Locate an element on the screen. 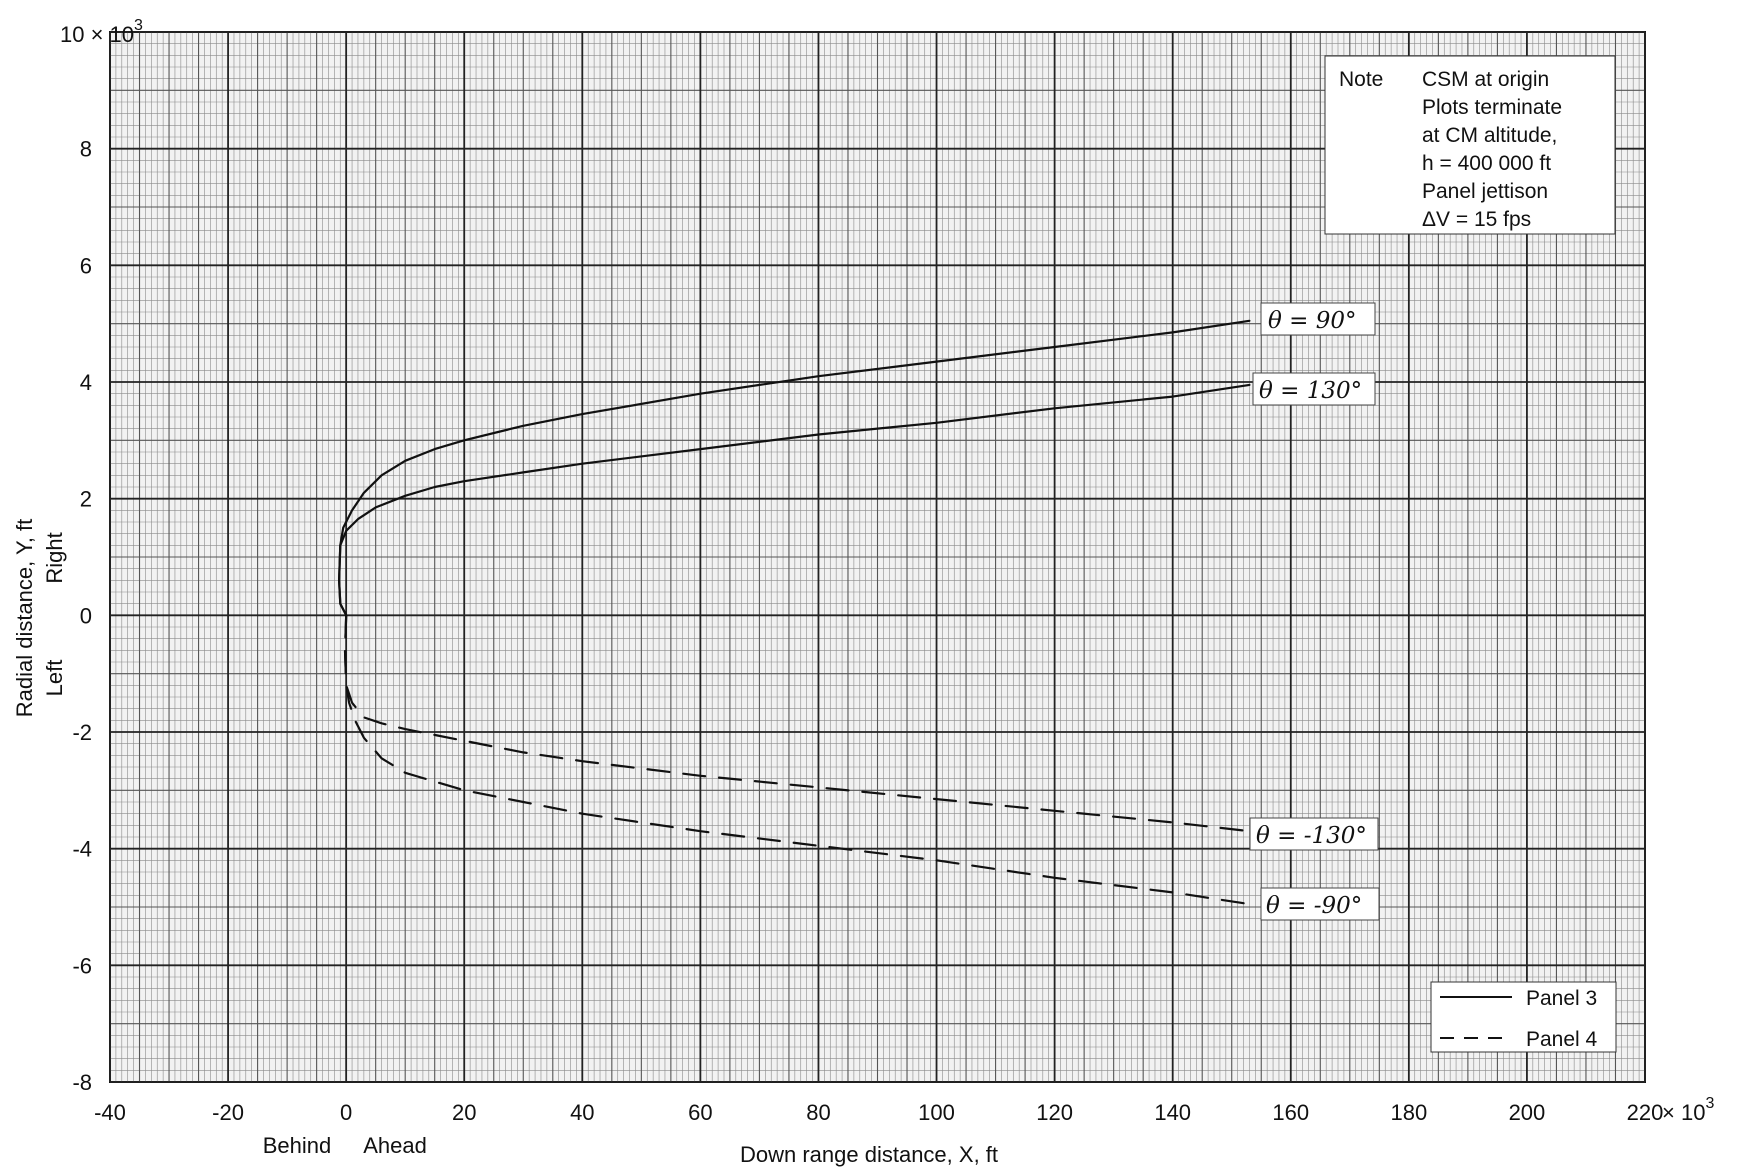 Image resolution: width=1754 pixels, height=1169 pixels. note-line: h = 400 000 ft is located at coordinates (1486, 163).